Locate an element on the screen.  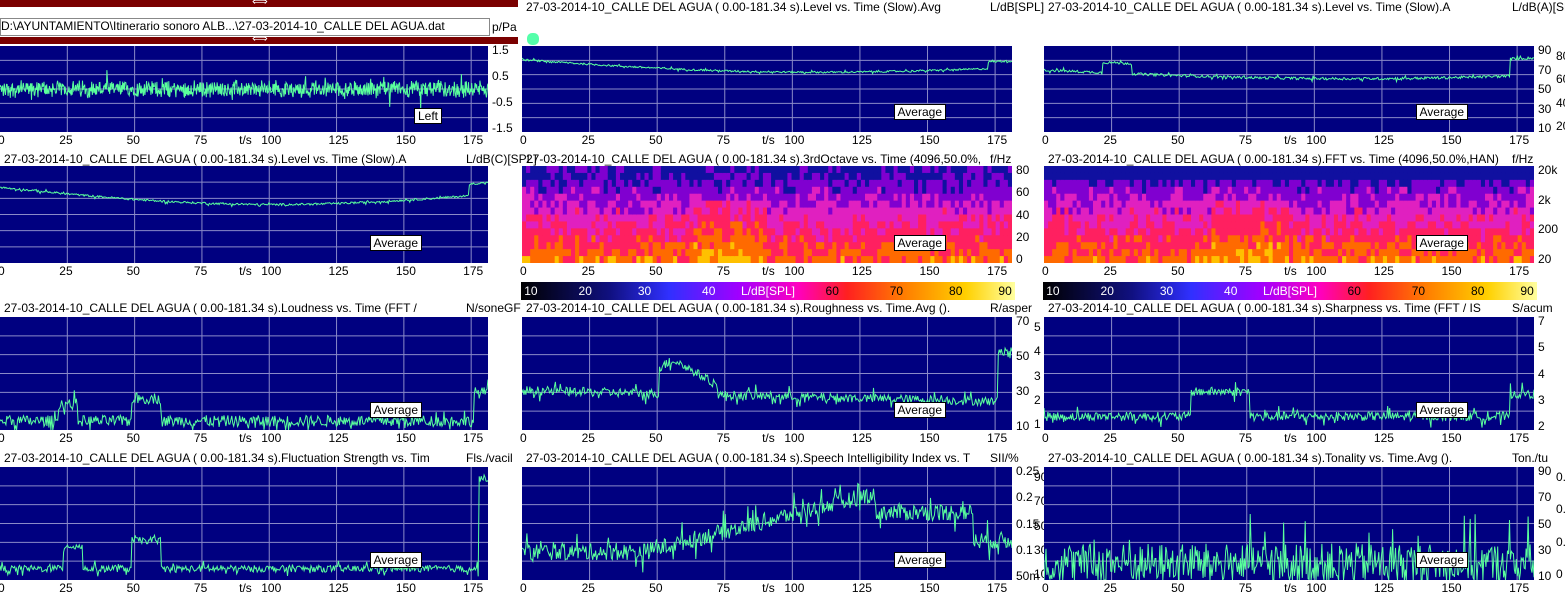
x-tick-label: 150 is located at coordinates (405, 140).